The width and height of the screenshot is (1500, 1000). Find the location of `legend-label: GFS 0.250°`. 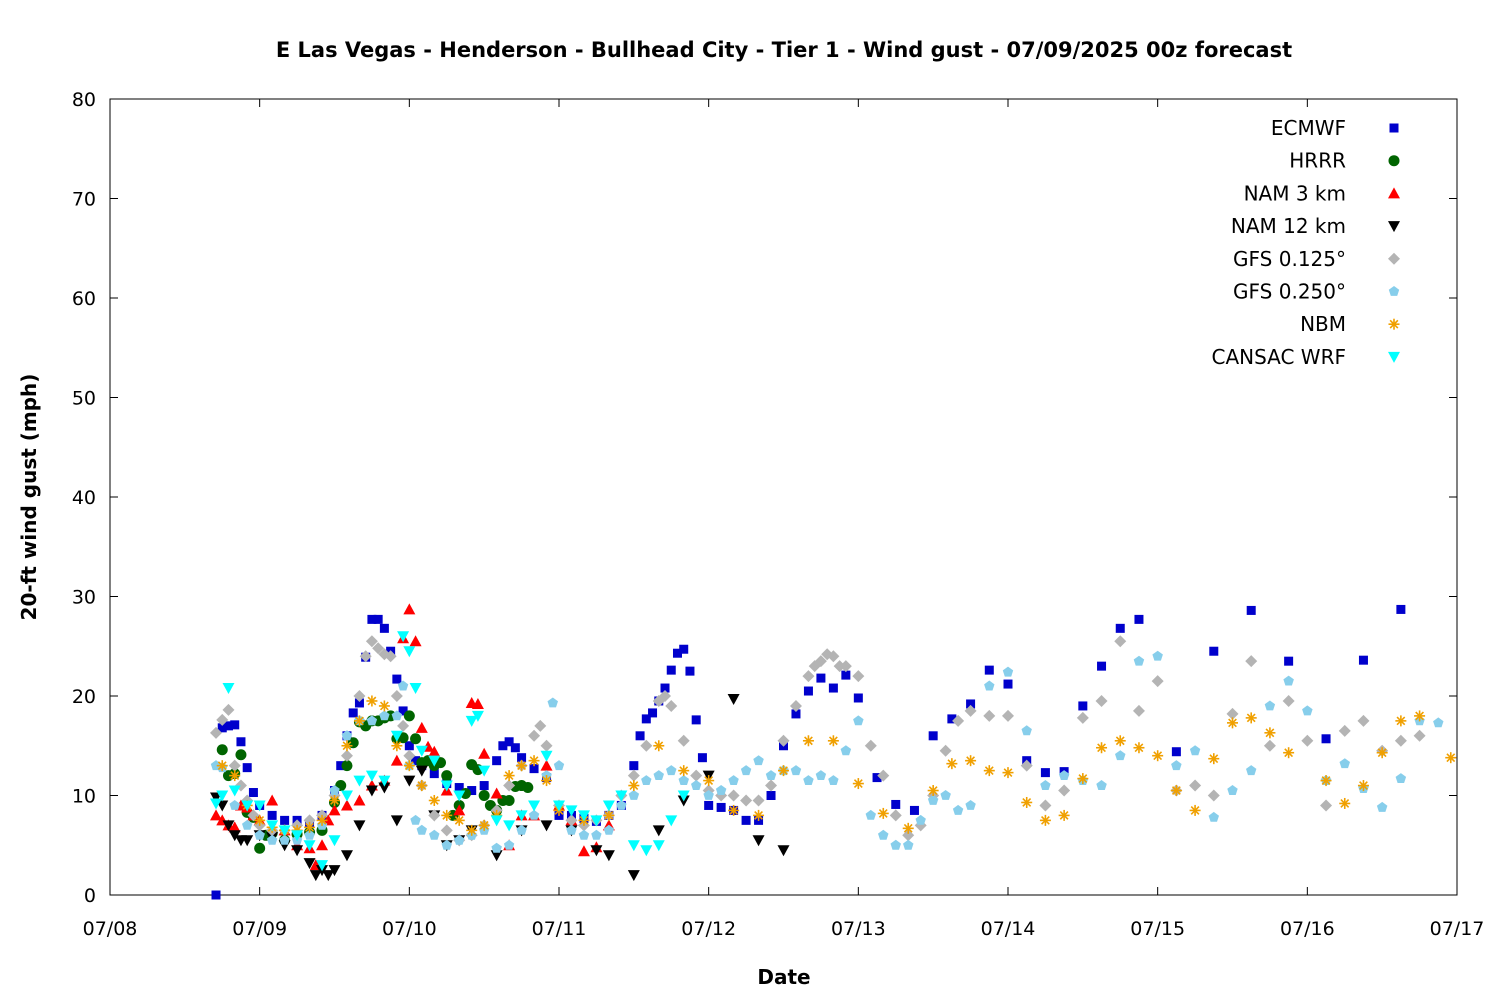

legend-label: GFS 0.250° is located at coordinates (1289, 292).